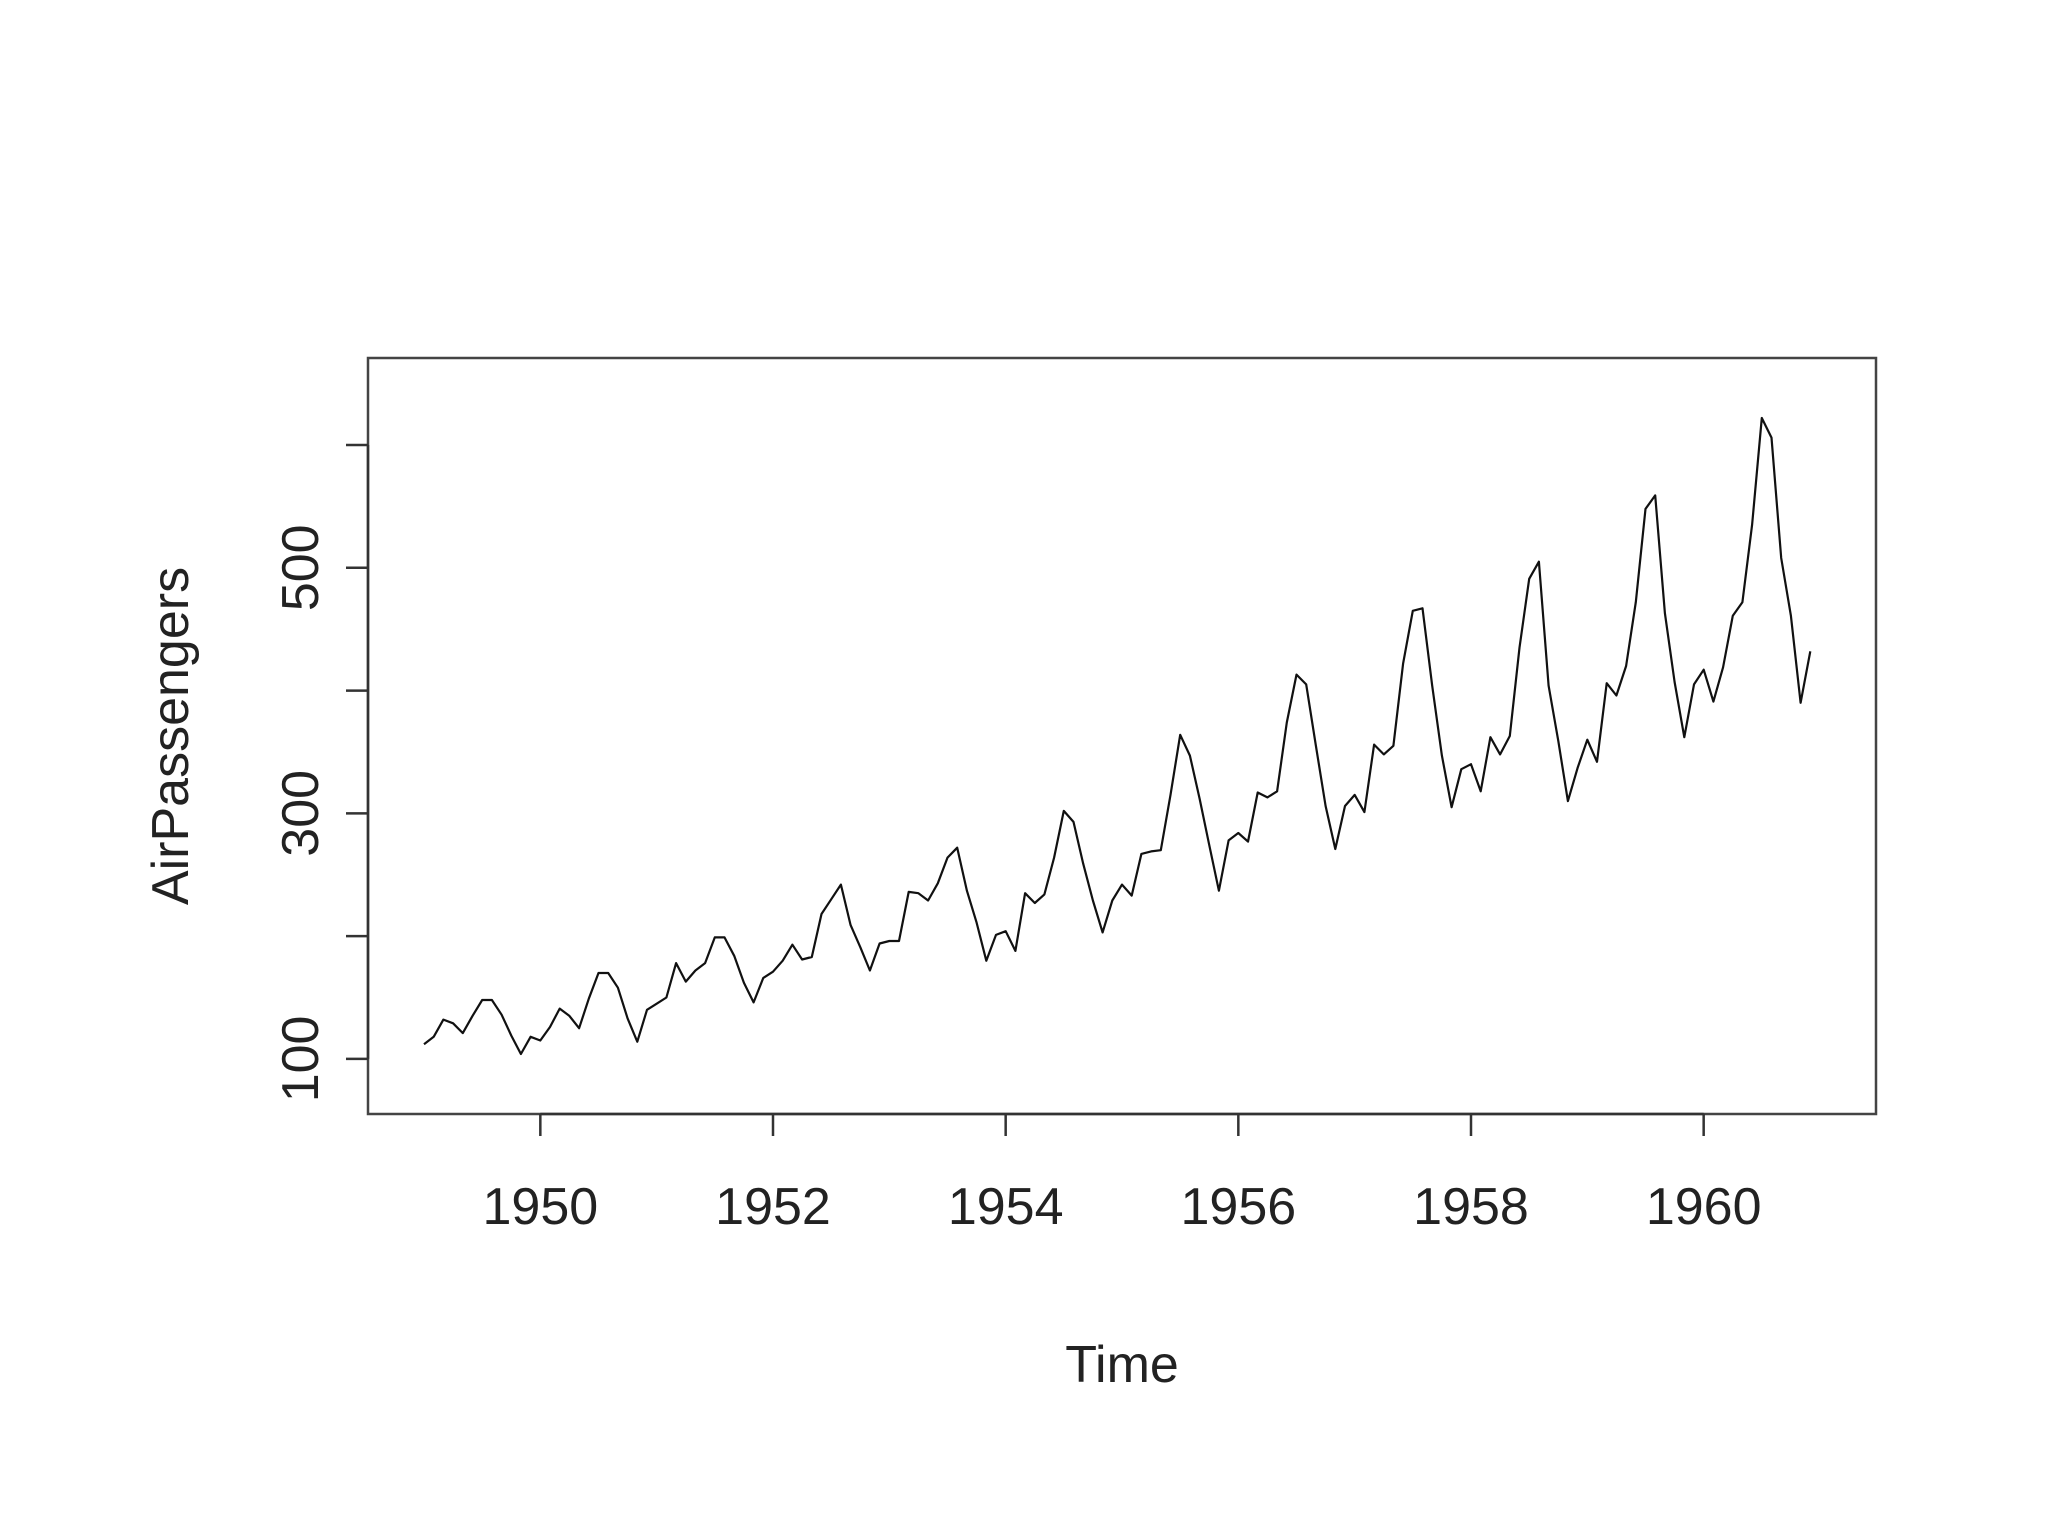 The height and width of the screenshot is (1536, 2048). What do you see at coordinates (1006, 1207) in the screenshot?
I see `x-tick-label: 1954` at bounding box center [1006, 1207].